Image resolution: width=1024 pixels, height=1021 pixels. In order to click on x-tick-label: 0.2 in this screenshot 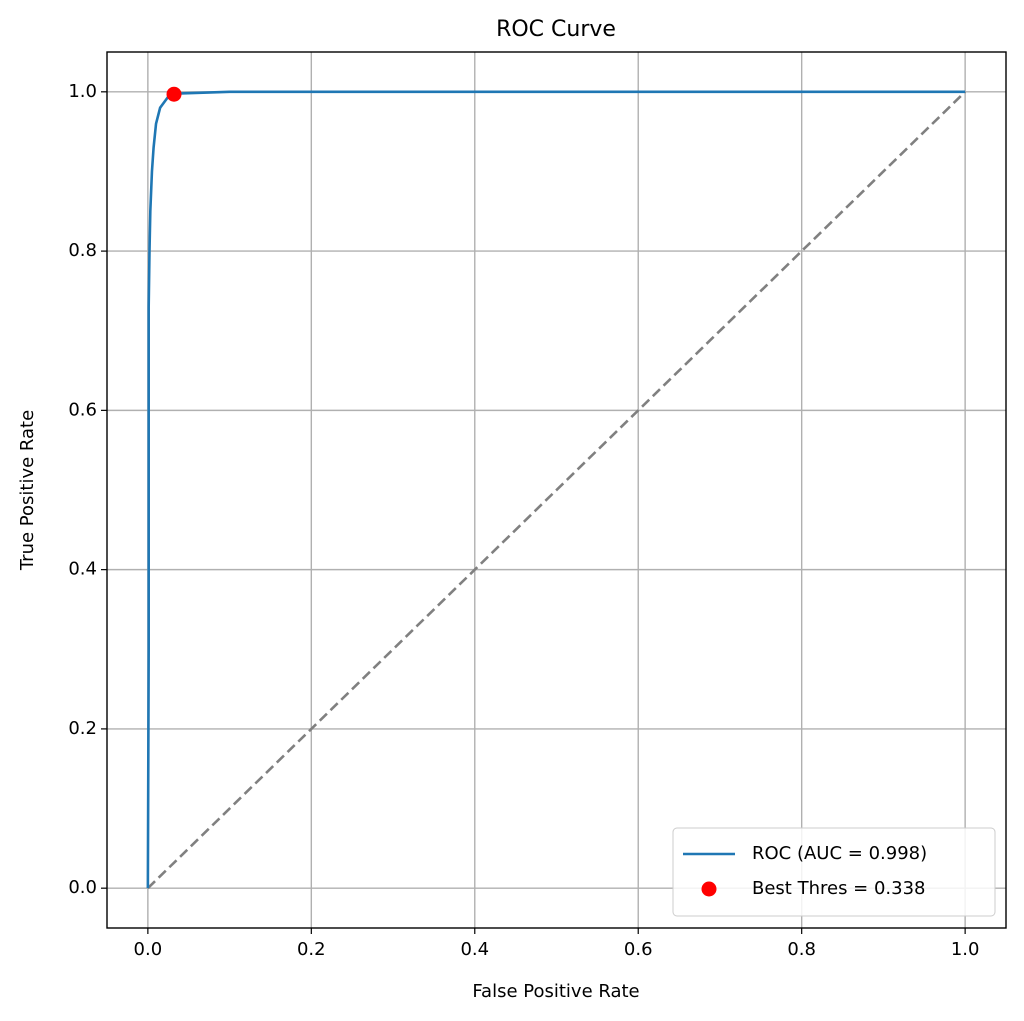, I will do `click(311, 949)`.